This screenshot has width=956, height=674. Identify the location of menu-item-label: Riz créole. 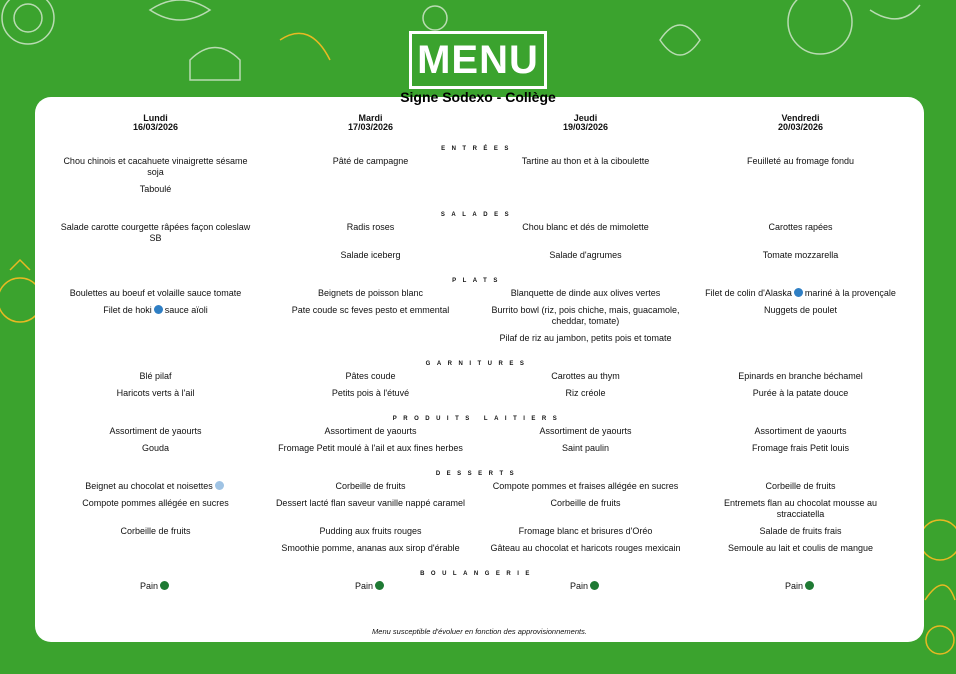
(585, 393).